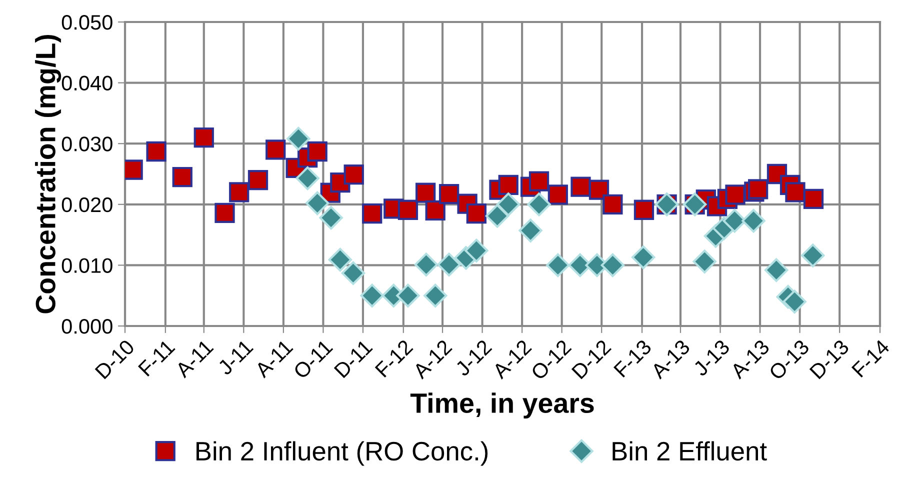 This screenshot has height=479, width=906. What do you see at coordinates (48, 174) in the screenshot?
I see `y-axis-title: Concentration (mg/L)` at bounding box center [48, 174].